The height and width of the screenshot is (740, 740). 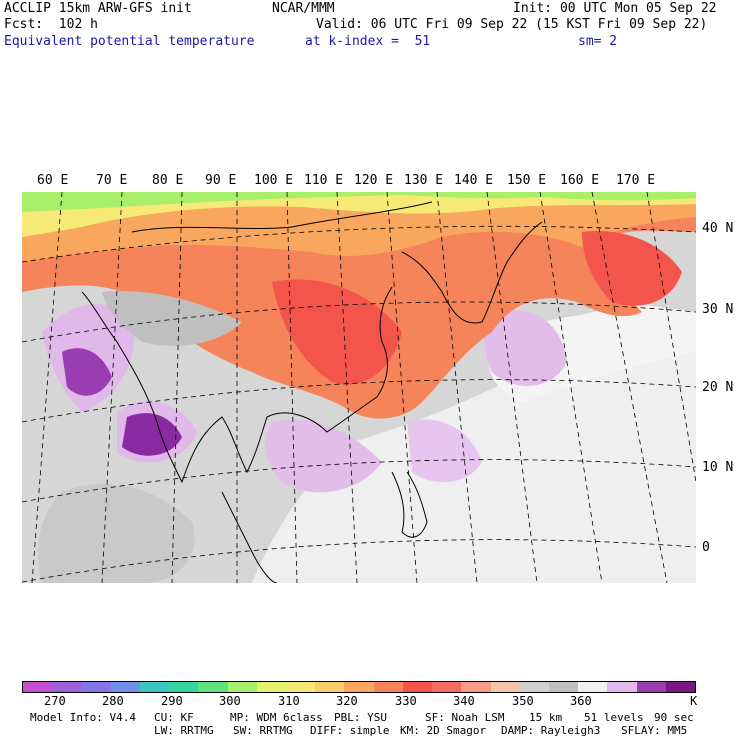 What do you see at coordinates (263, 730) in the screenshot?
I see `footer-sw: SW: RRTMG` at bounding box center [263, 730].